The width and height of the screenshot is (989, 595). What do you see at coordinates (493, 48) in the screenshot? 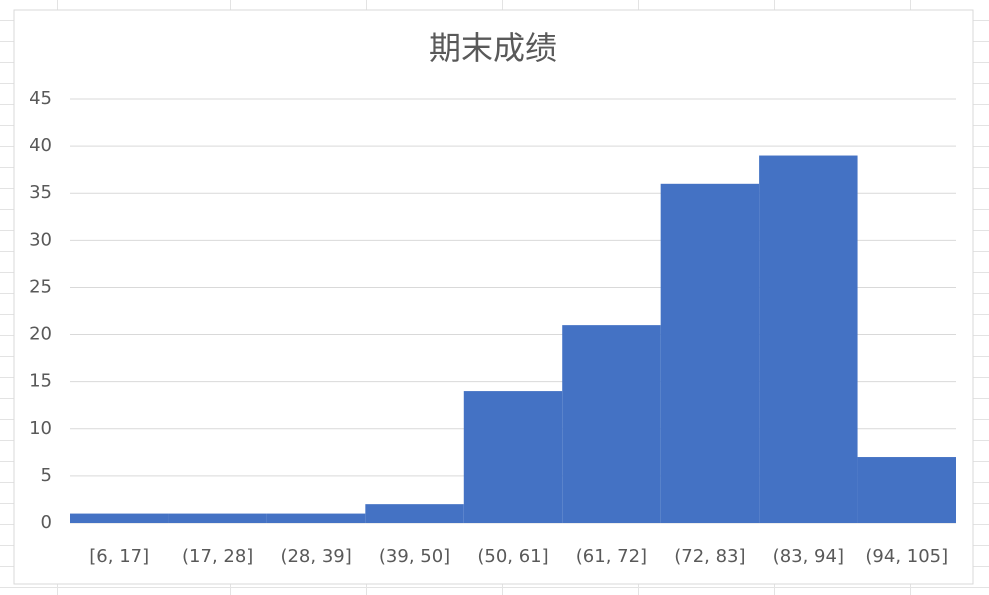
I see `chart-title: 期末成绩` at bounding box center [493, 48].